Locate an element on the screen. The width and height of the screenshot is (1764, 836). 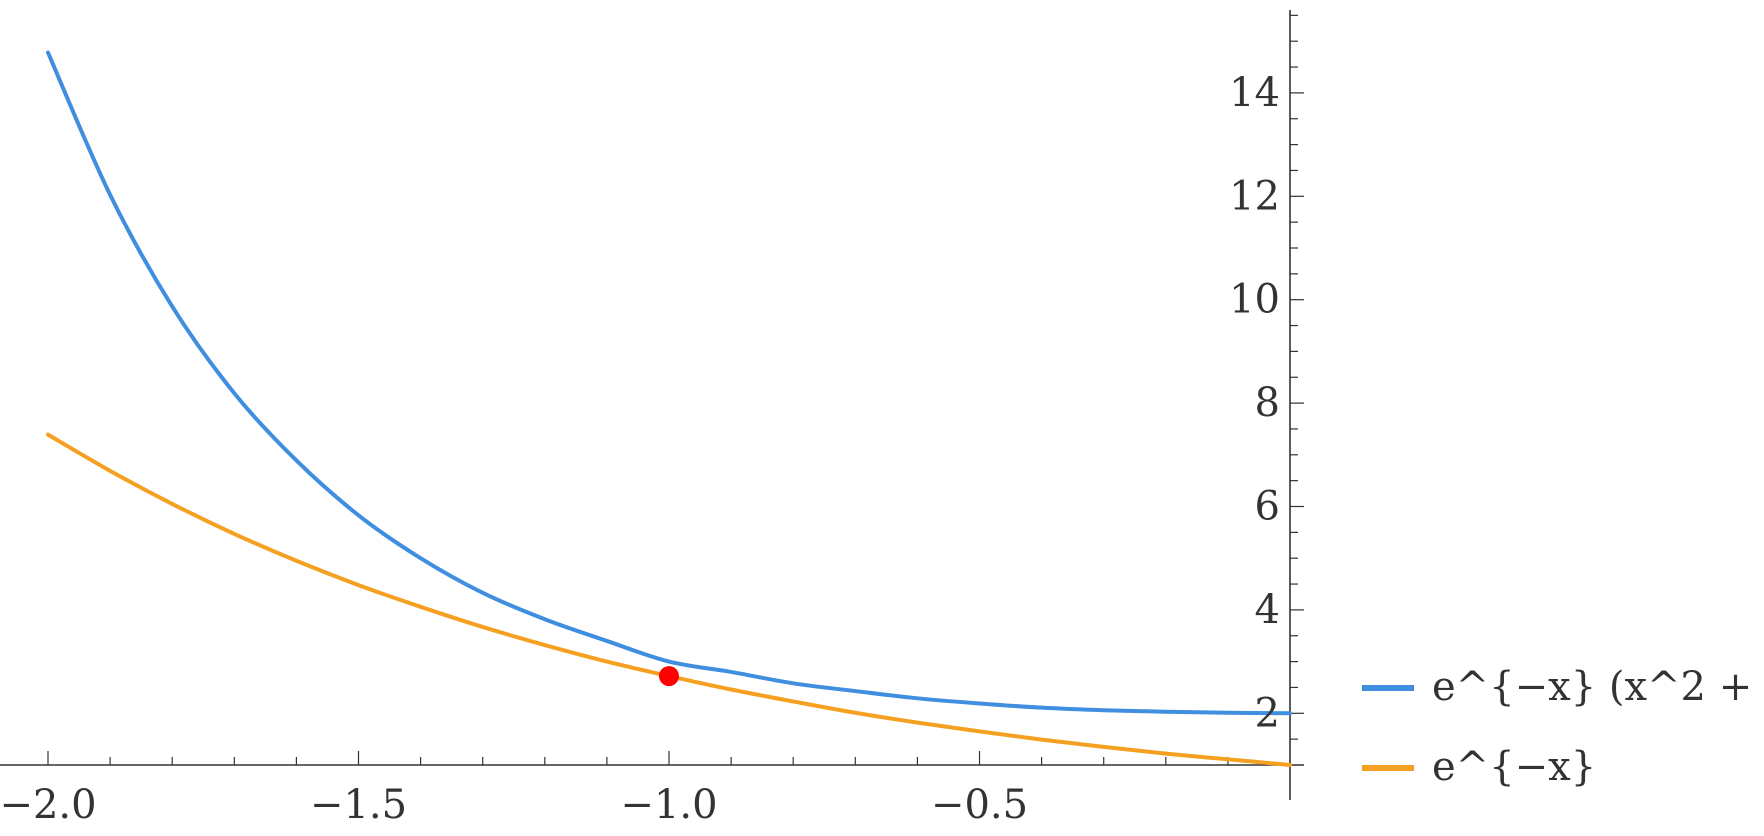
y-tick-label: 12 is located at coordinates (1254, 196).